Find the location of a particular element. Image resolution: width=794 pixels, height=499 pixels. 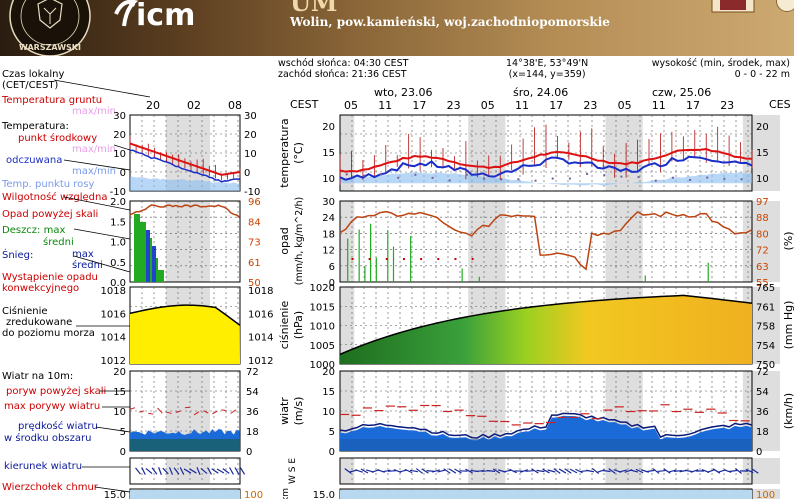

mini-opad-tick: 0.0 is located at coordinates (118, 283).